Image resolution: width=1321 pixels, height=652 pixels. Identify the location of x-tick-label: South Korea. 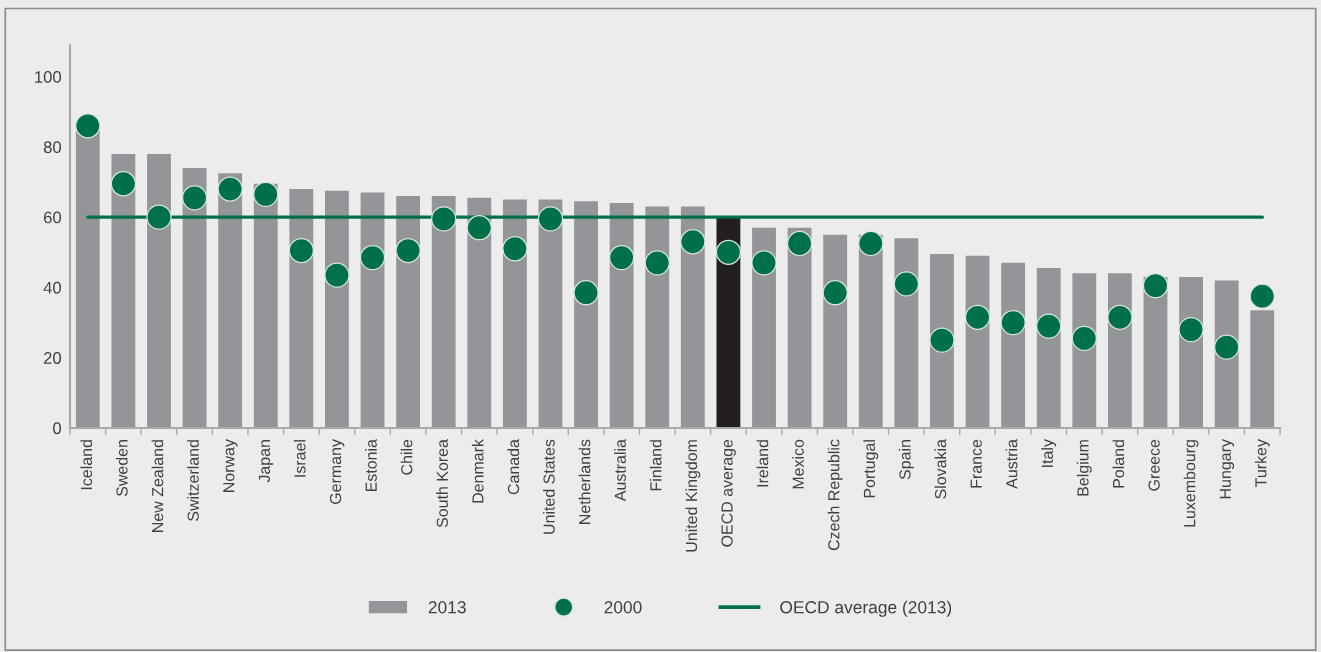
(442, 483).